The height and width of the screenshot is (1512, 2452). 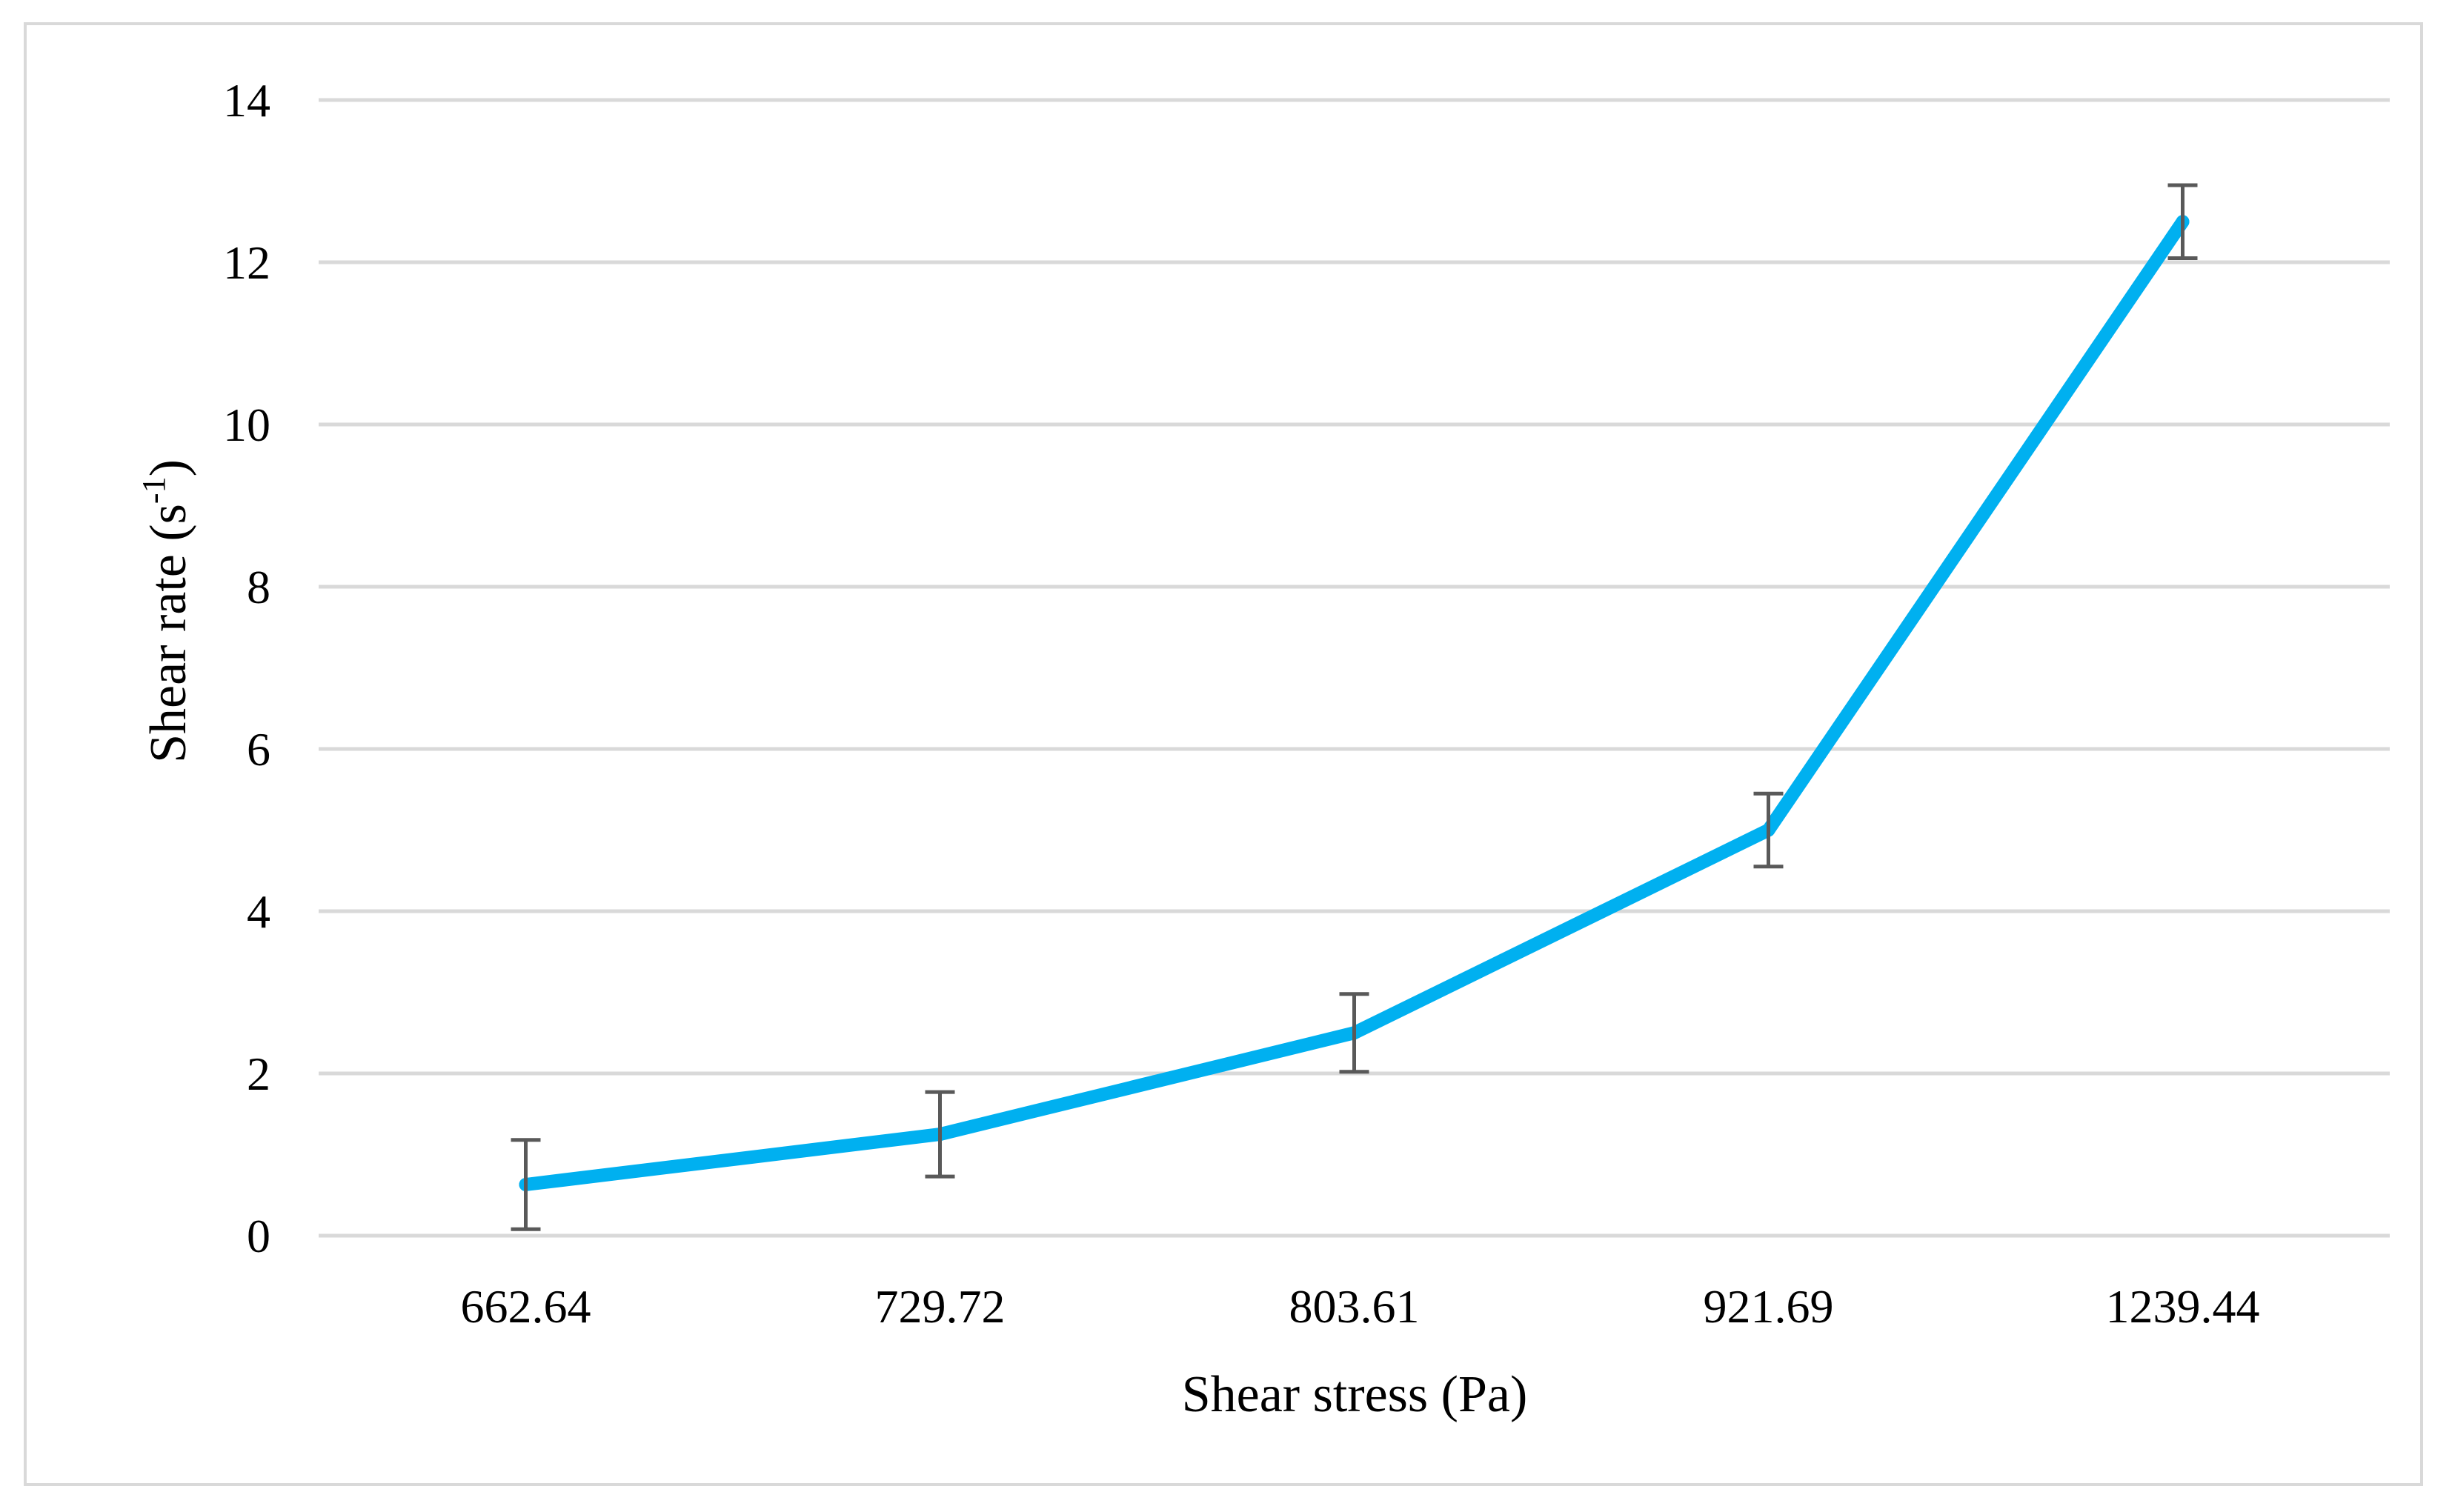 I want to click on y-axis-title: Shear rate (s-1), so click(x=166, y=611).